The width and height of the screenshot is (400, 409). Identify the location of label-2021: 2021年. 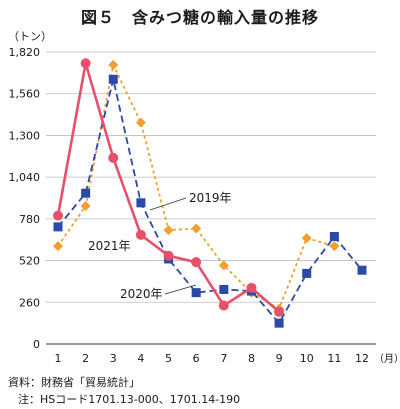
(109, 246).